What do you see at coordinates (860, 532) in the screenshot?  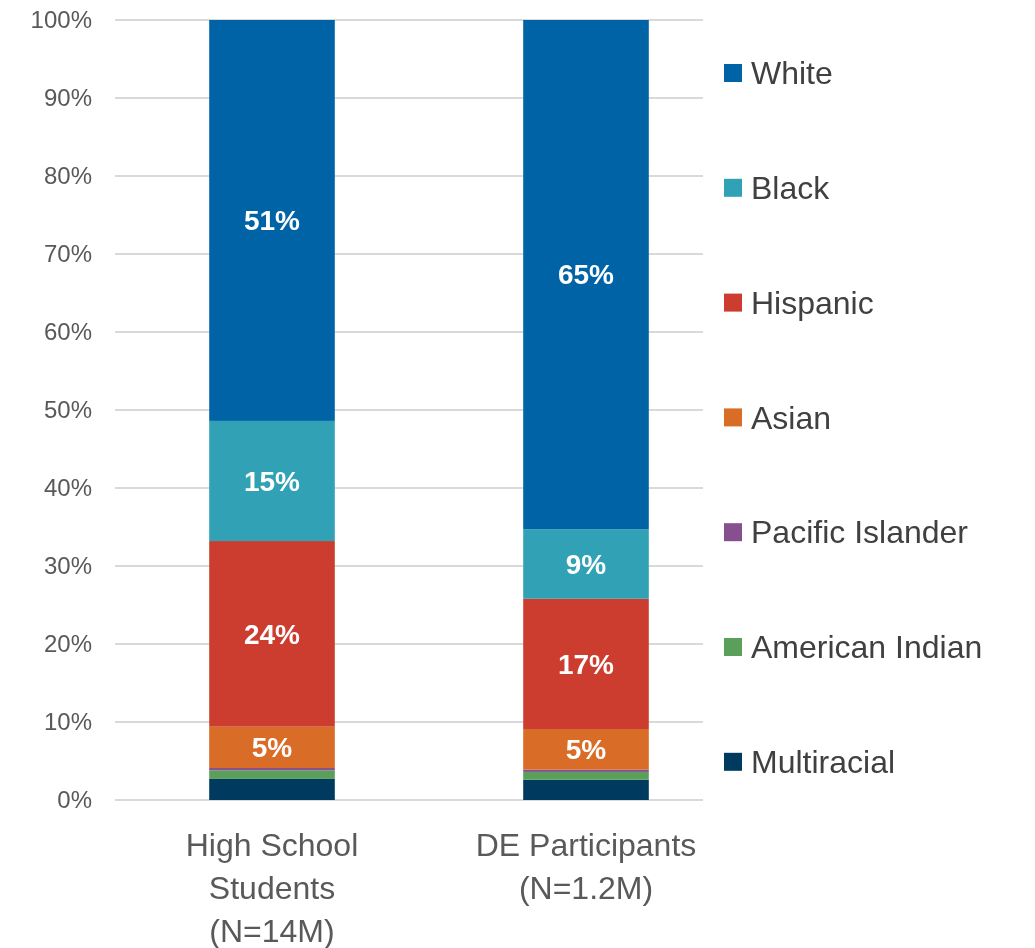 I see `legend-label: Pacific Islander` at bounding box center [860, 532].